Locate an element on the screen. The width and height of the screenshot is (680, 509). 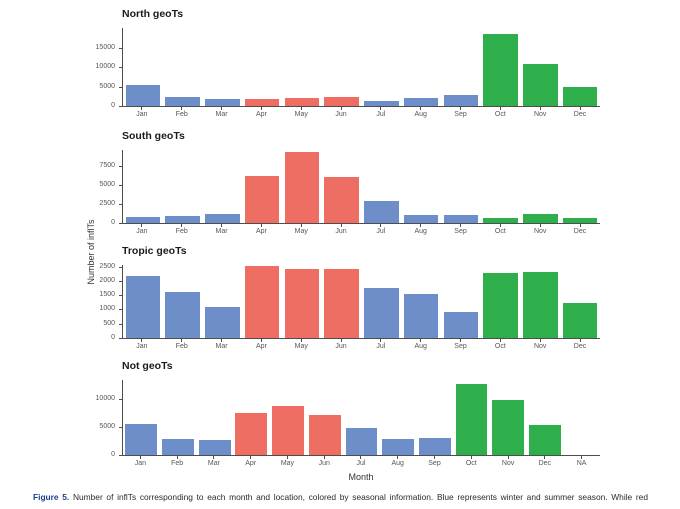
x-tick-label: Oct is located at coordinates (500, 346).